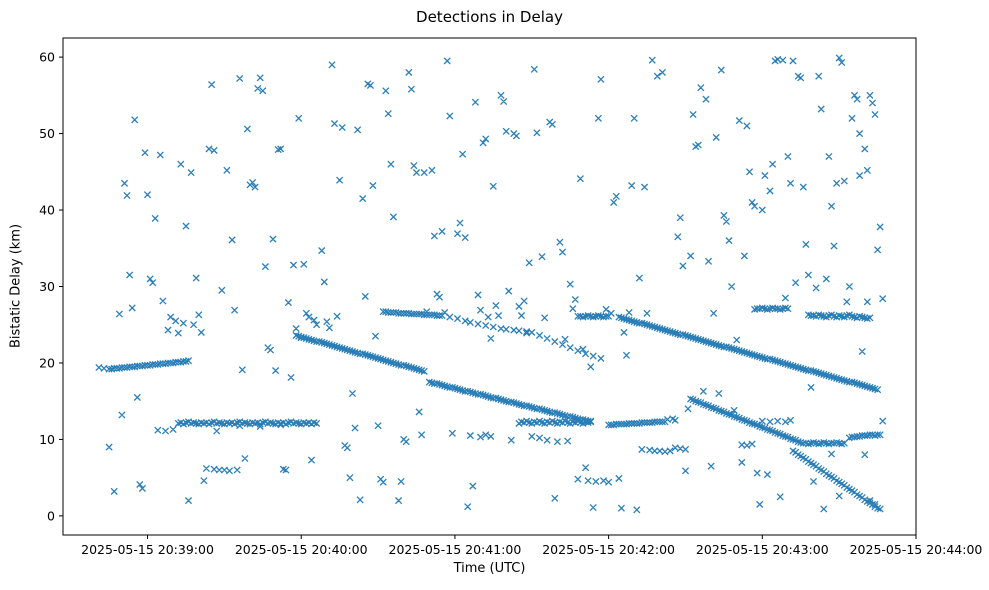 The image size is (989, 590). I want to click on y-tick-label: 60, so click(47, 57).